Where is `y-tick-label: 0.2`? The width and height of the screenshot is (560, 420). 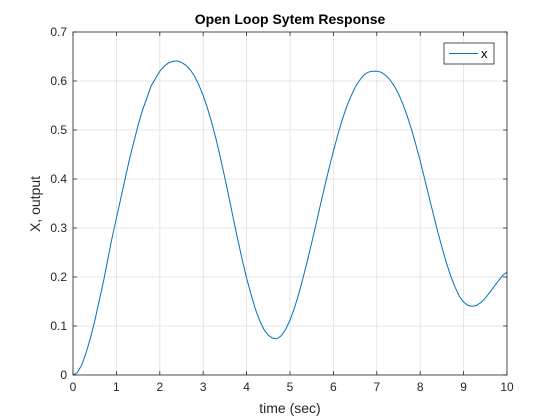 y-tick-label: 0.2 is located at coordinates (58, 277).